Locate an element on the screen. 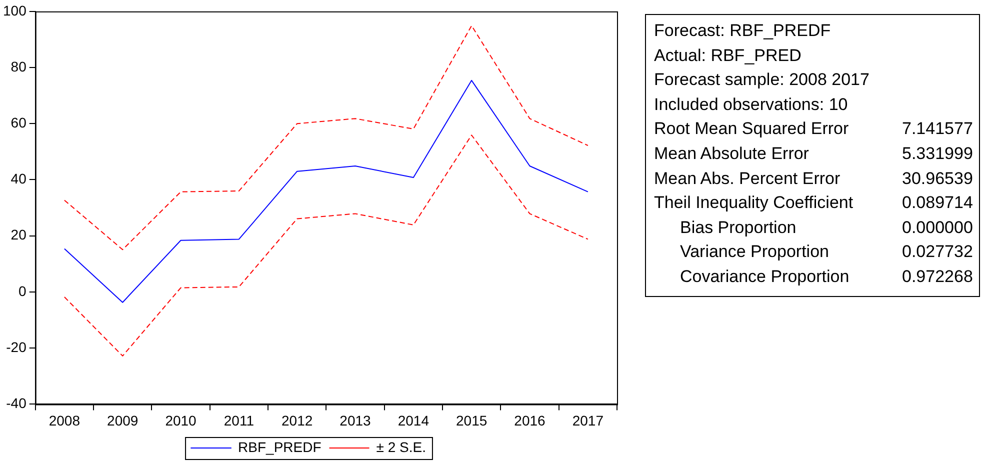 This screenshot has width=992, height=475. y-tick-label: 40 is located at coordinates (18, 178).